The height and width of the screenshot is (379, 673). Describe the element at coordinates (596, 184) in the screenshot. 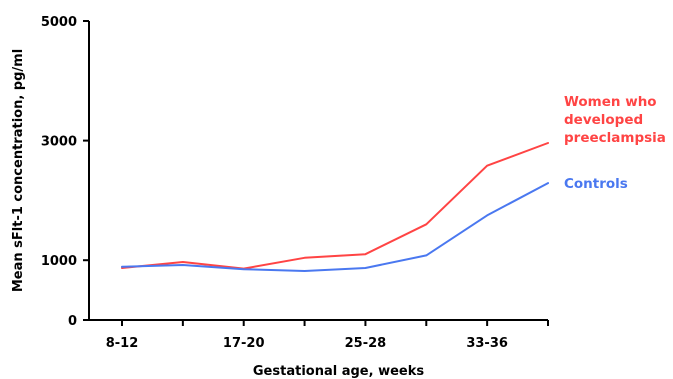

I see `legend-label: Controls` at that location.